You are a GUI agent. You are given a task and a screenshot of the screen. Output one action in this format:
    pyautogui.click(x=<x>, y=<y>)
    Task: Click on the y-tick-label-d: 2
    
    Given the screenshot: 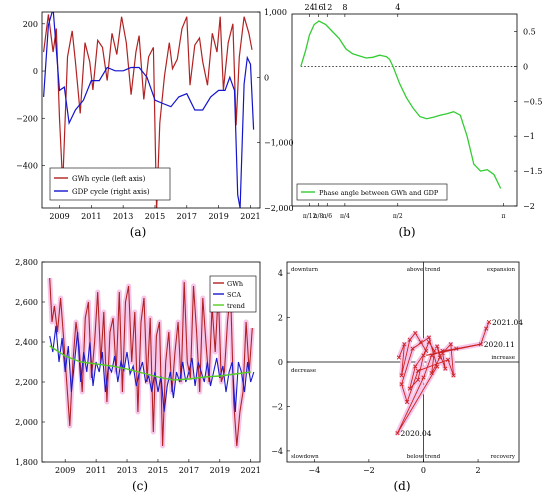 What is the action you would take?
    pyautogui.click(x=280, y=318)
    